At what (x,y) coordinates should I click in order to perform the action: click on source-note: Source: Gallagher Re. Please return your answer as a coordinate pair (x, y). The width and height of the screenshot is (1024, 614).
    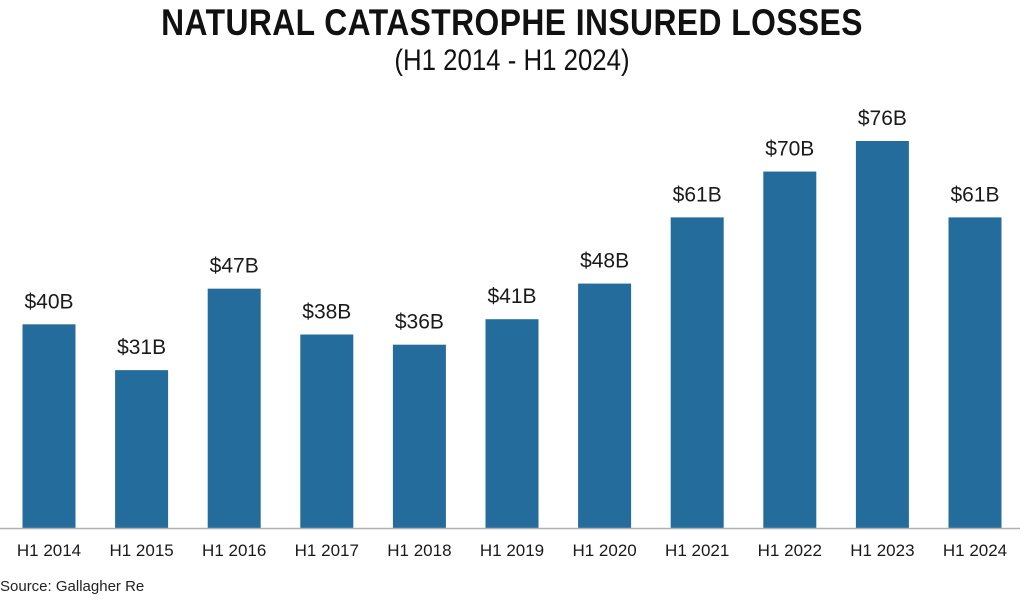
    Looking at the image, I should click on (72, 586).